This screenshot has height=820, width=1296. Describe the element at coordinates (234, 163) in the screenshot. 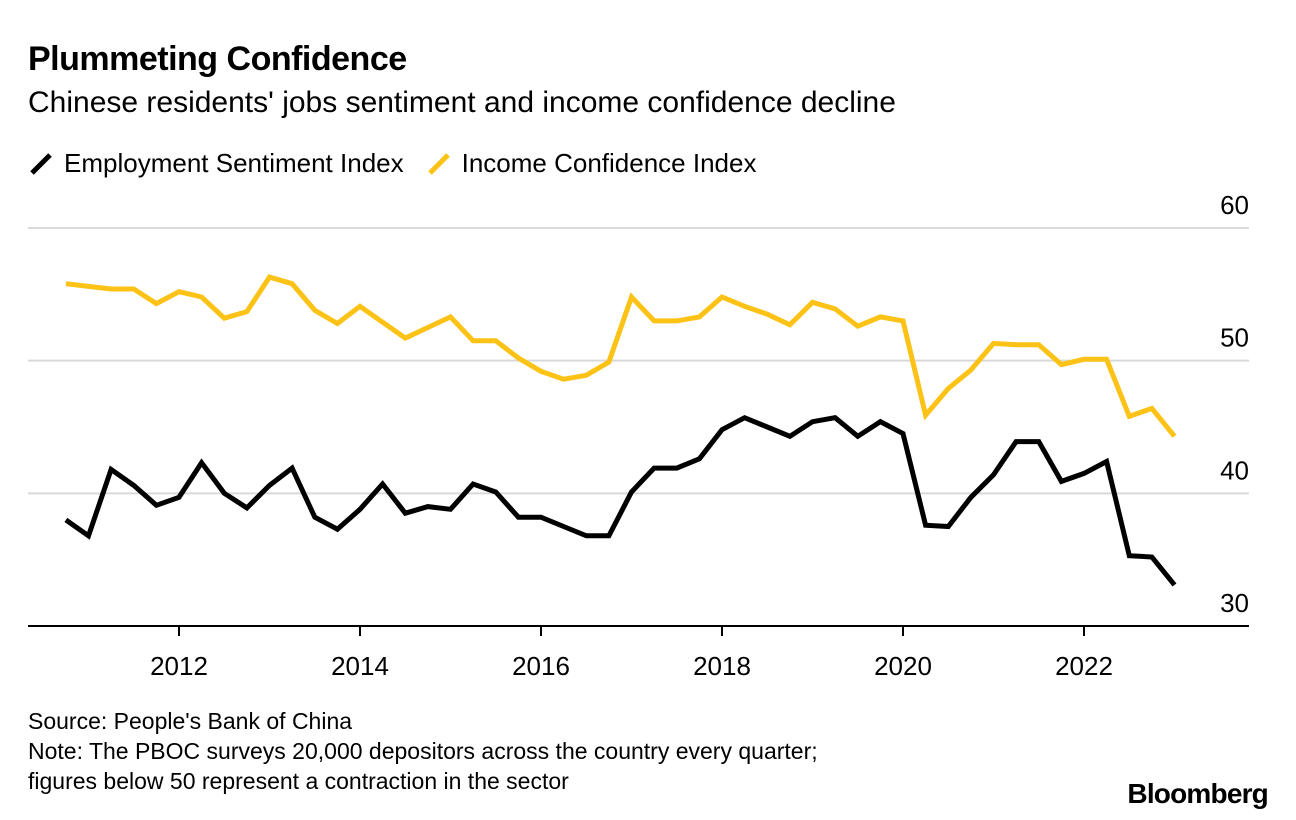

I see `legend-label-employment: Employment Sentiment Index` at that location.